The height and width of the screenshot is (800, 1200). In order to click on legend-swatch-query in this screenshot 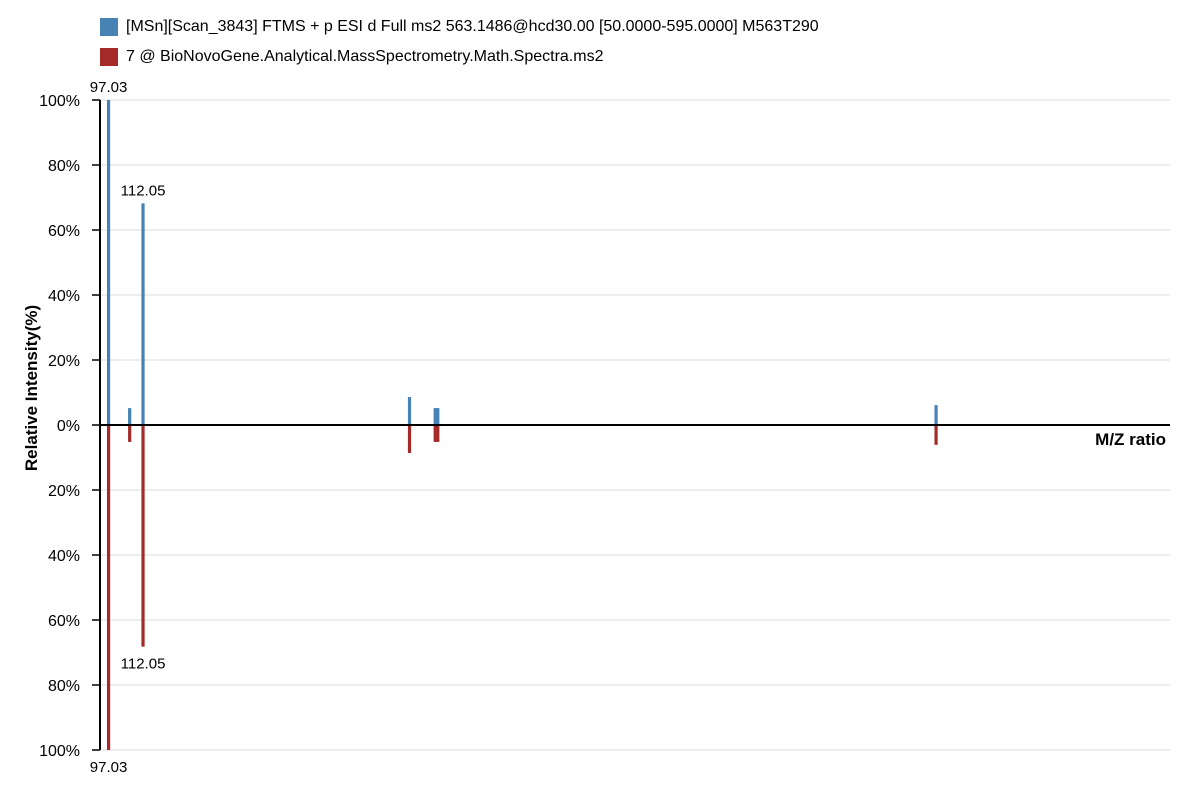, I will do `click(109, 27)`.